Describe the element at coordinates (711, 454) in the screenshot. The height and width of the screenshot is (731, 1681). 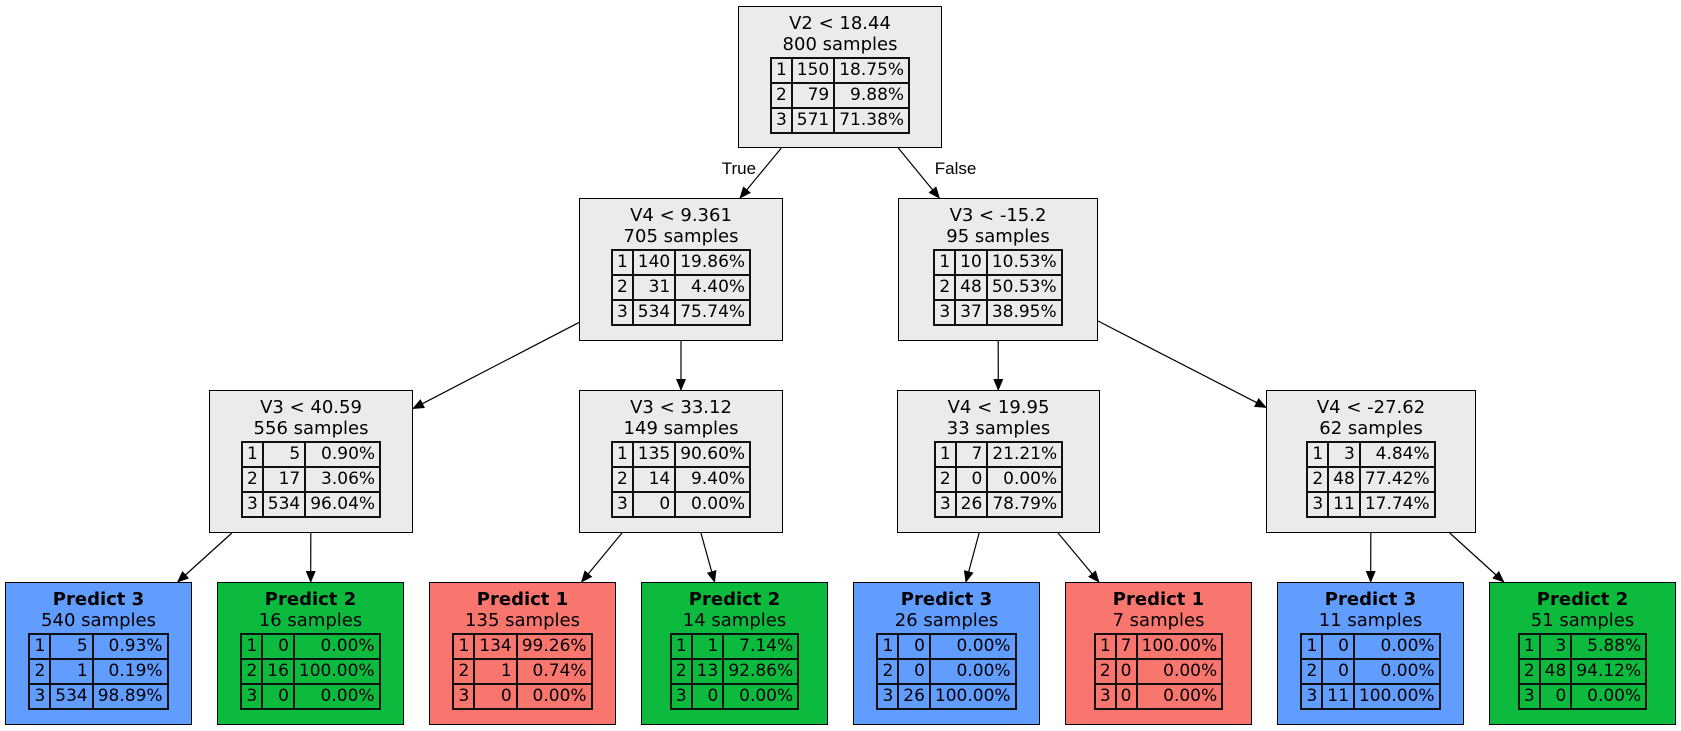
I see `class-percent-cell: 90.60%` at that location.